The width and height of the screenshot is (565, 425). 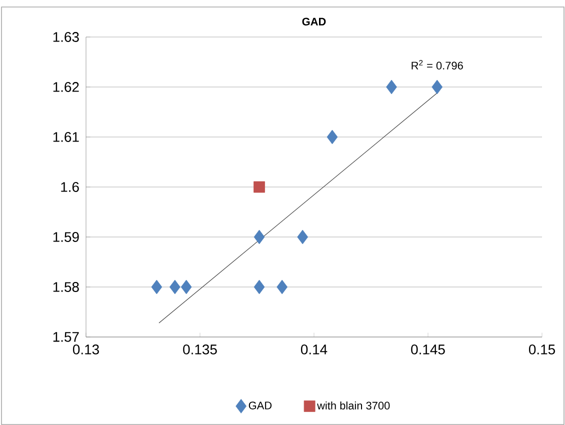 What do you see at coordinates (314, 22) in the screenshot?
I see `chart-title: GAD` at bounding box center [314, 22].